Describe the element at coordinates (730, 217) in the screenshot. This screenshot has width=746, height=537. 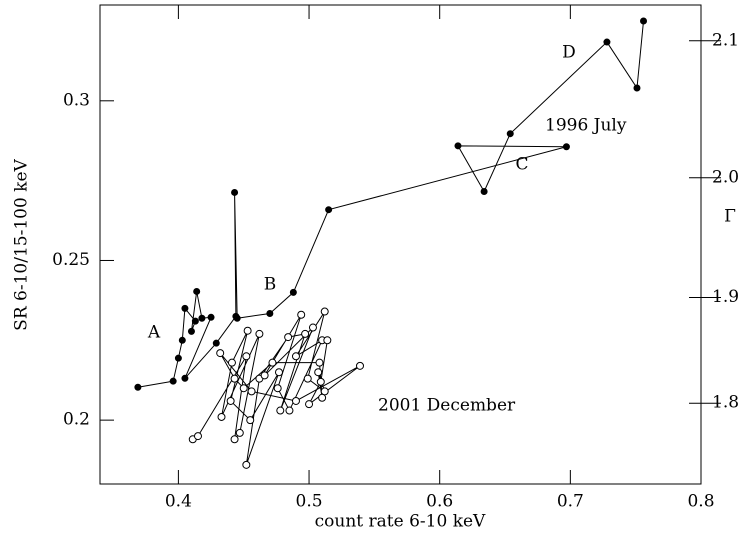
I see `y2-axis-label: Γ` at that location.